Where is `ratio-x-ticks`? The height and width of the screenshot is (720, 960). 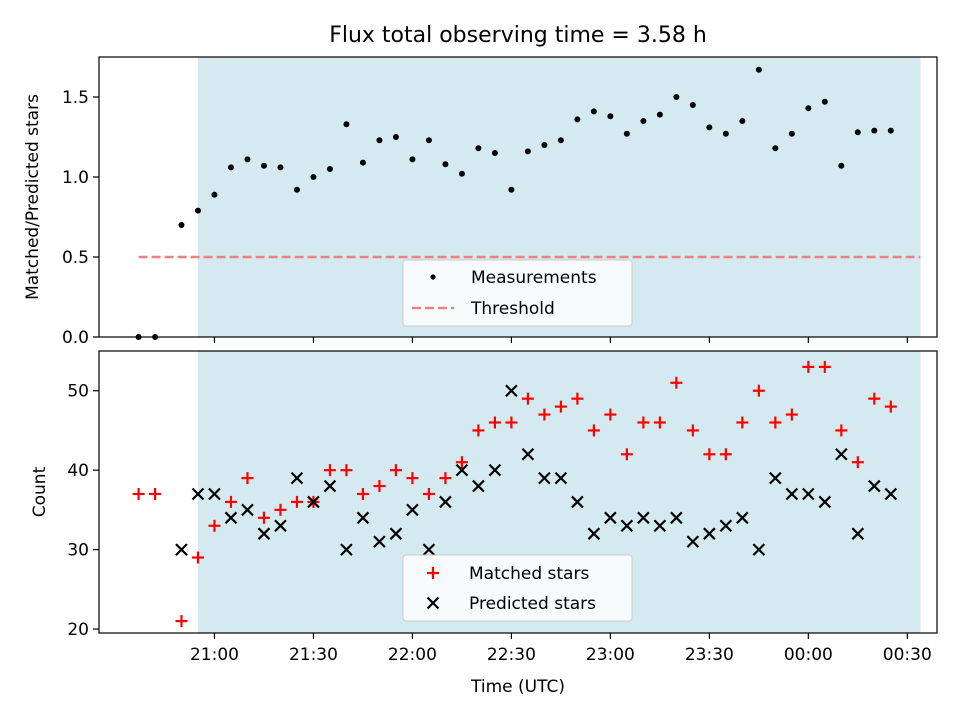
ratio-x-ticks is located at coordinates (560, 340).